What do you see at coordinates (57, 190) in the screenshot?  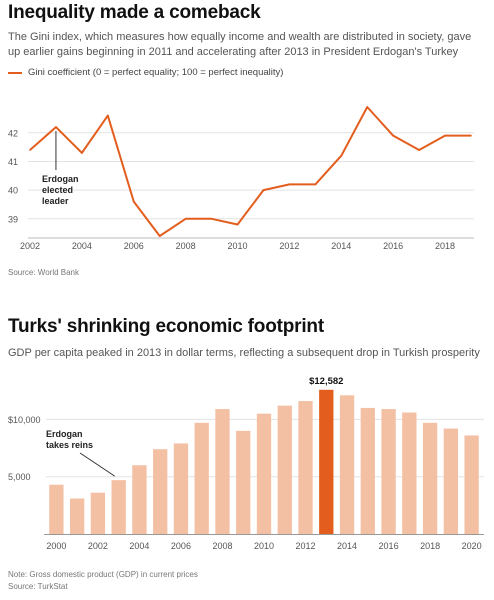 I see `annotation-text: elected` at bounding box center [57, 190].